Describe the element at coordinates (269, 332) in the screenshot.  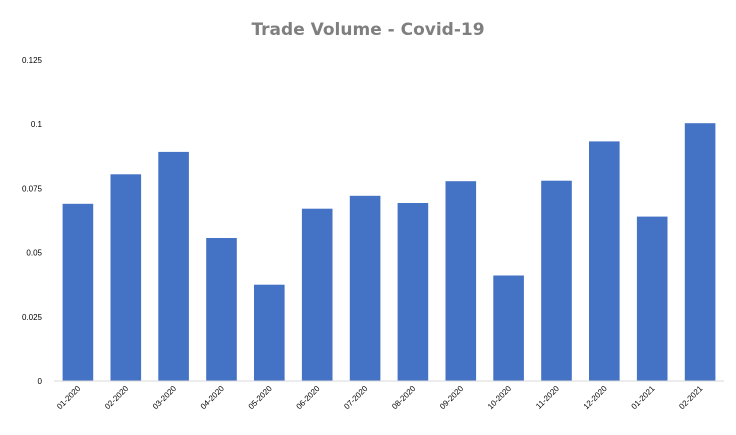
I see `bar-05-2020` at that location.